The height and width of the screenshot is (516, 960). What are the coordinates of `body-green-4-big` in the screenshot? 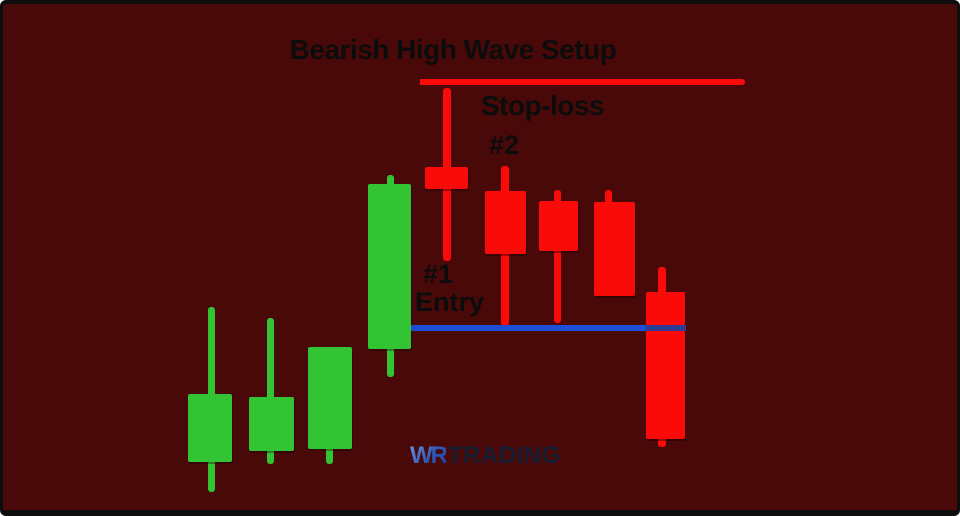 It's located at (389, 266).